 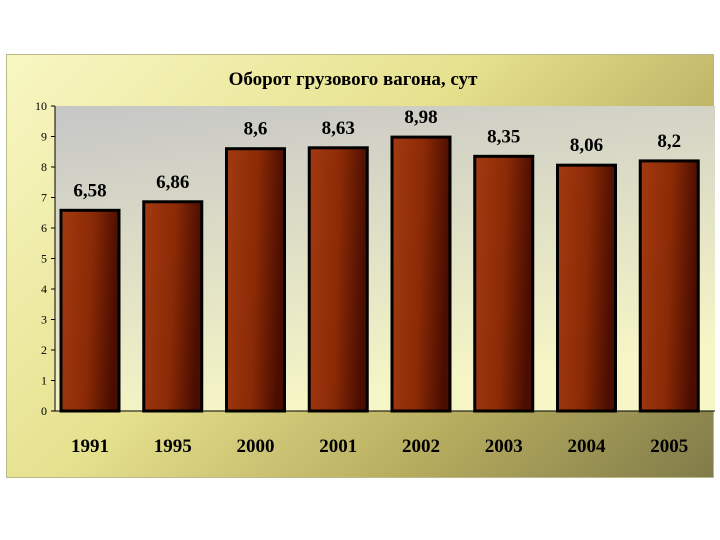 I want to click on y-tick-label: 5, so click(x=44, y=259).